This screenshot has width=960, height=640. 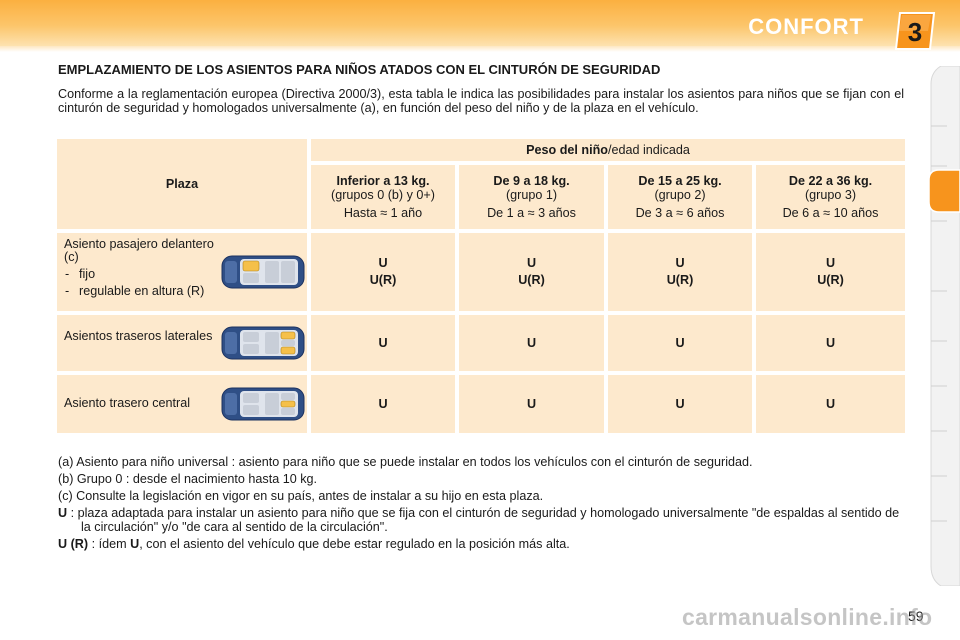 I want to click on column-group: (grupo 1), so click(x=531, y=195).